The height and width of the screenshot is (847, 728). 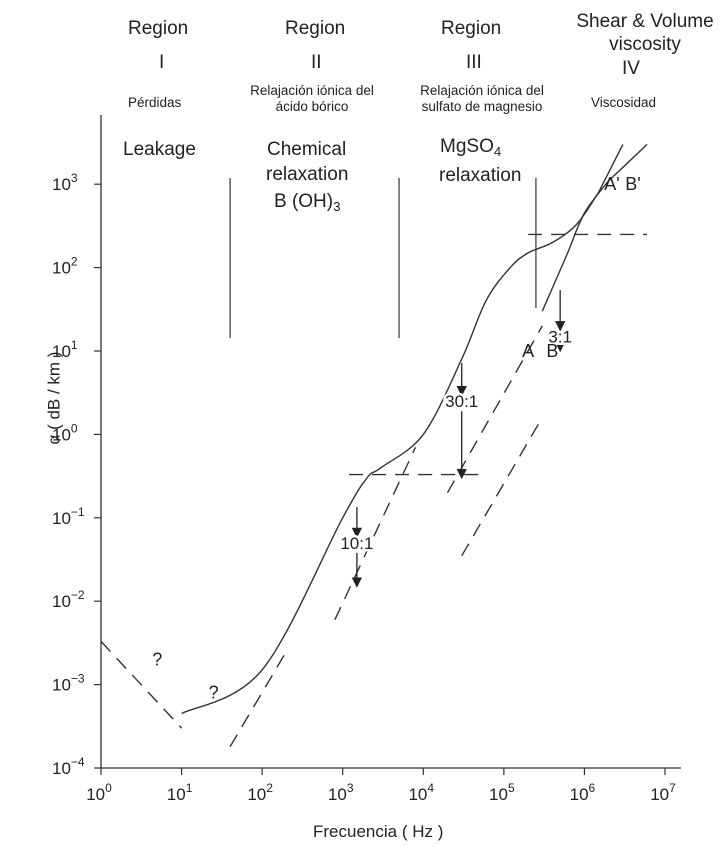 What do you see at coordinates (316, 62) in the screenshot?
I see `region-2-numeral: II` at bounding box center [316, 62].